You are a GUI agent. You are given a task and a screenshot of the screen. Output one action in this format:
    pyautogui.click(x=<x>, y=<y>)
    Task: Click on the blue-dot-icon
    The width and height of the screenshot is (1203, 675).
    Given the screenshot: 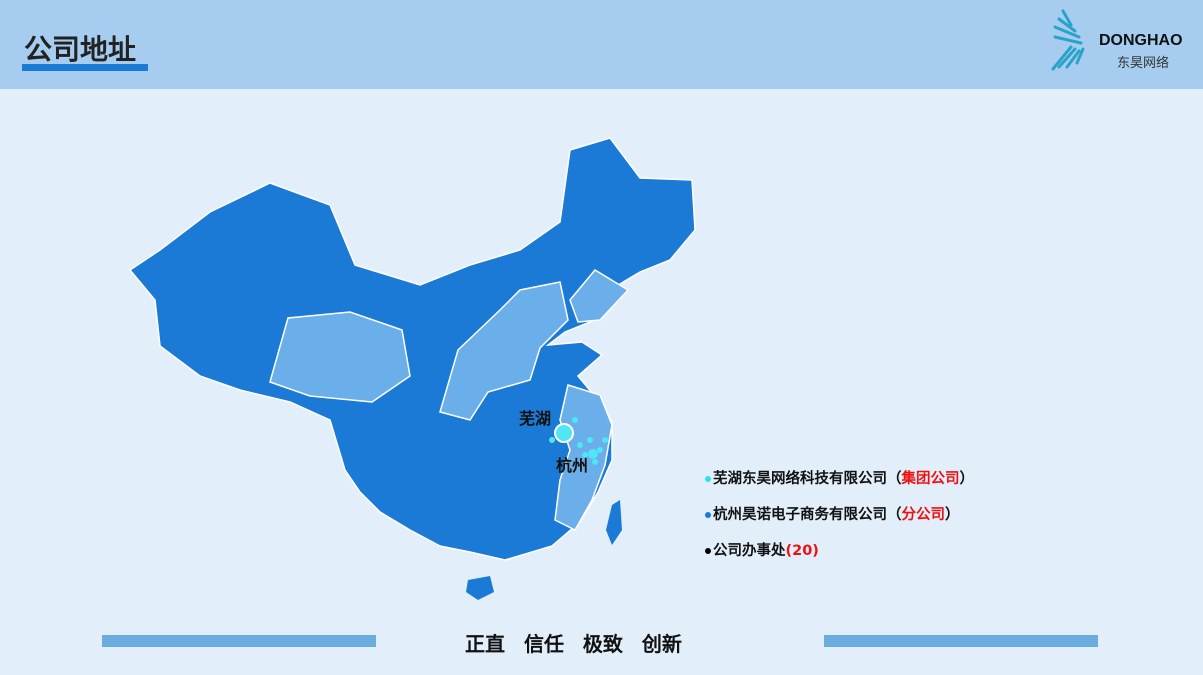 What is the action you would take?
    pyautogui.click(x=708, y=515)
    